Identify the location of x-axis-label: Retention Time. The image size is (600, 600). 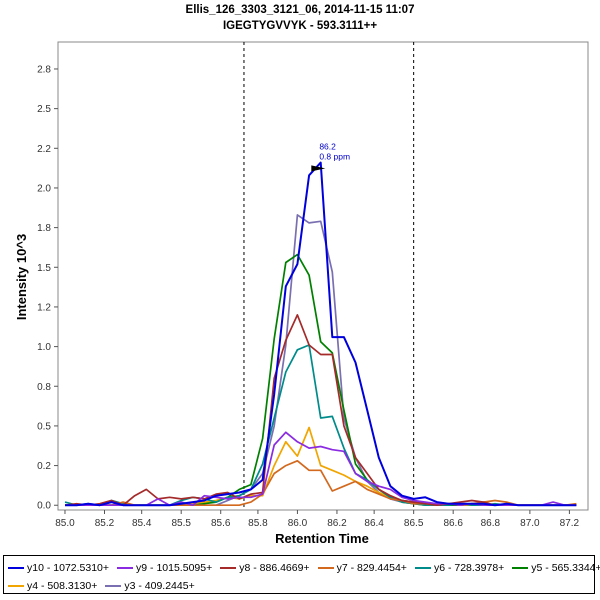
(322, 538).